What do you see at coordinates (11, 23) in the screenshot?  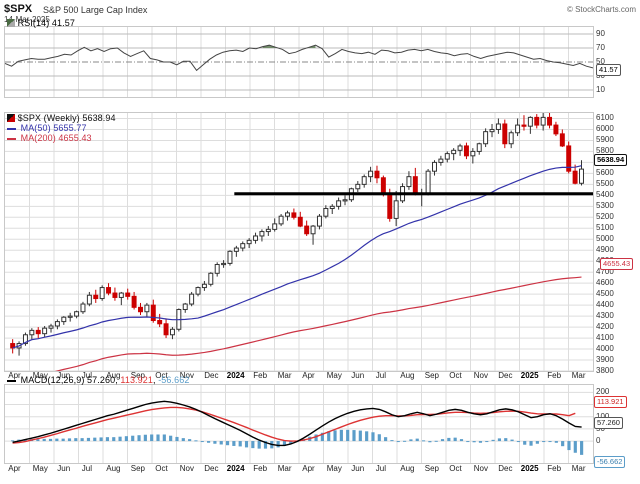 I see `rsi-icon` at bounding box center [11, 23].